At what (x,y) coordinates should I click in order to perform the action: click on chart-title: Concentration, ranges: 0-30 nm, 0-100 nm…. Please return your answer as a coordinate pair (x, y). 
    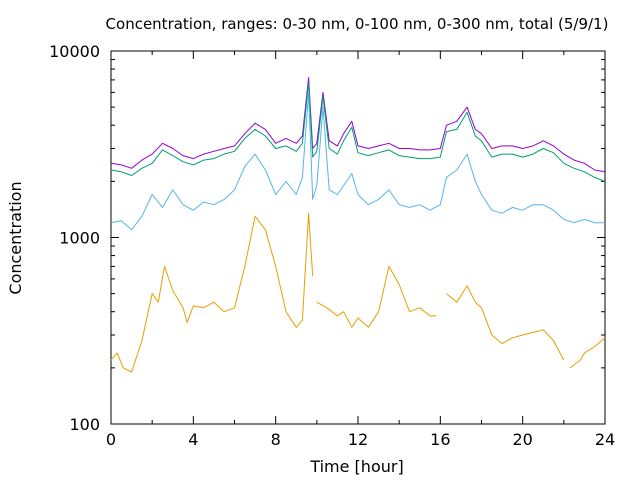
    Looking at the image, I should click on (357, 24).